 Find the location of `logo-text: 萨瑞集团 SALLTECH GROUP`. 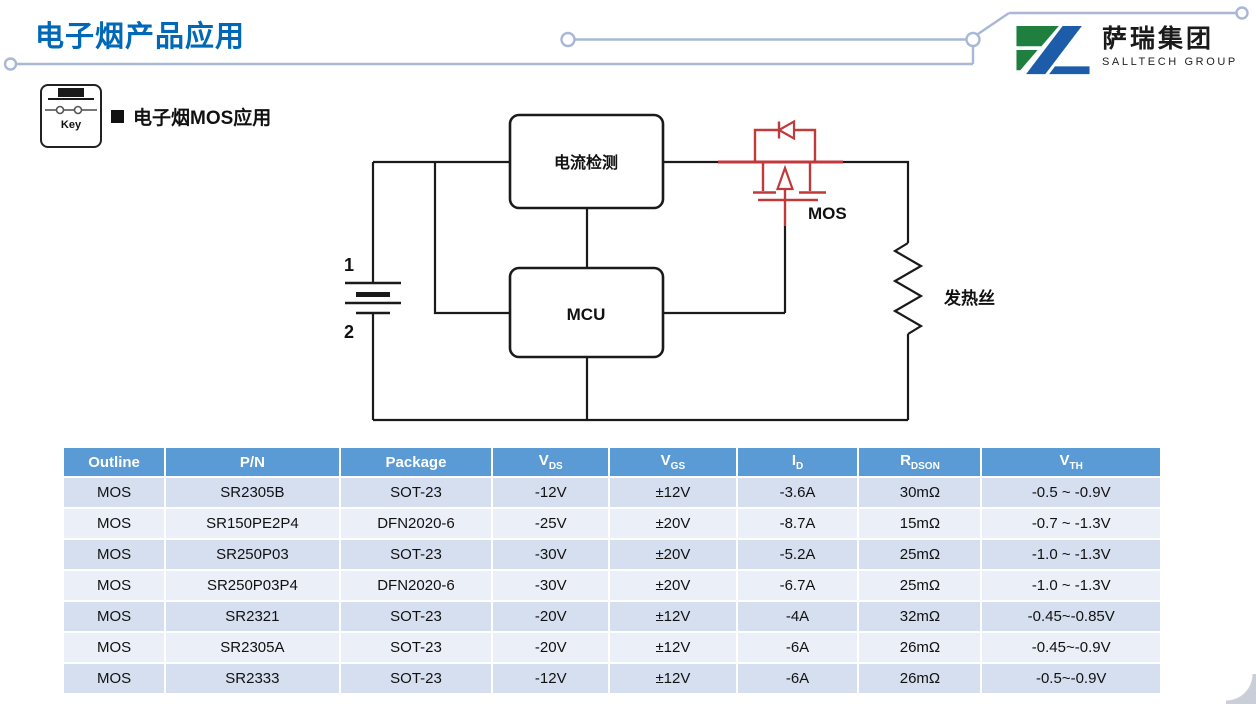

logo-text: 萨瑞集团 SALLTECH GROUP is located at coordinates (1170, 46).